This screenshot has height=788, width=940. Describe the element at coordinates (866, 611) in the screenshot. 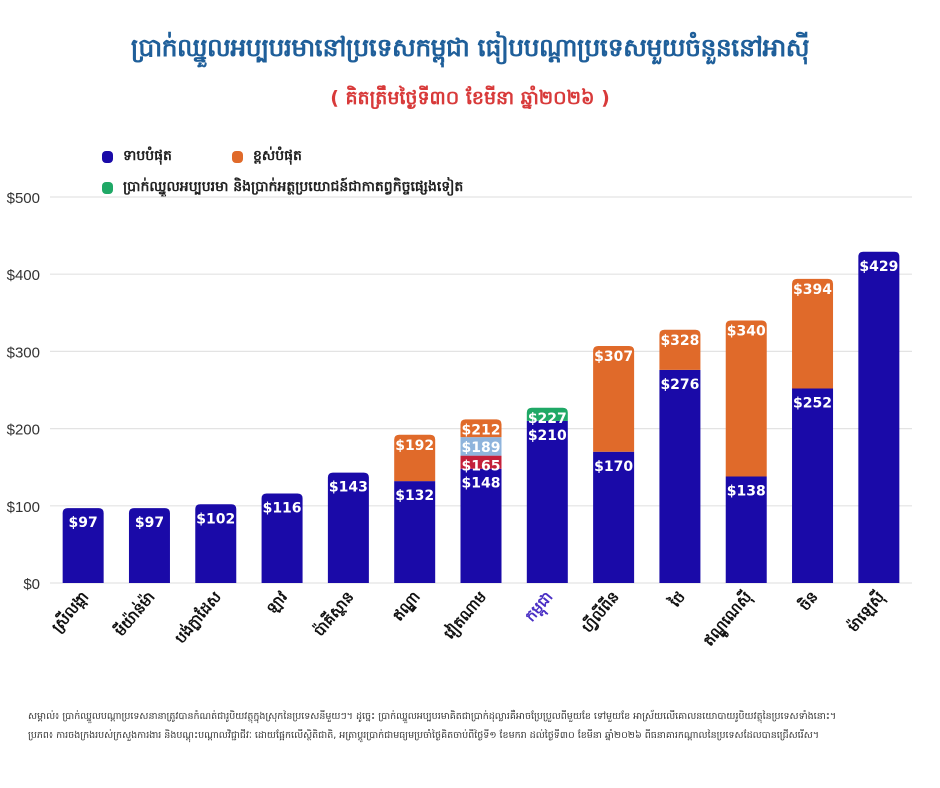

I see `x-tick-label: ម៉ាឡេស៊ី` at that location.